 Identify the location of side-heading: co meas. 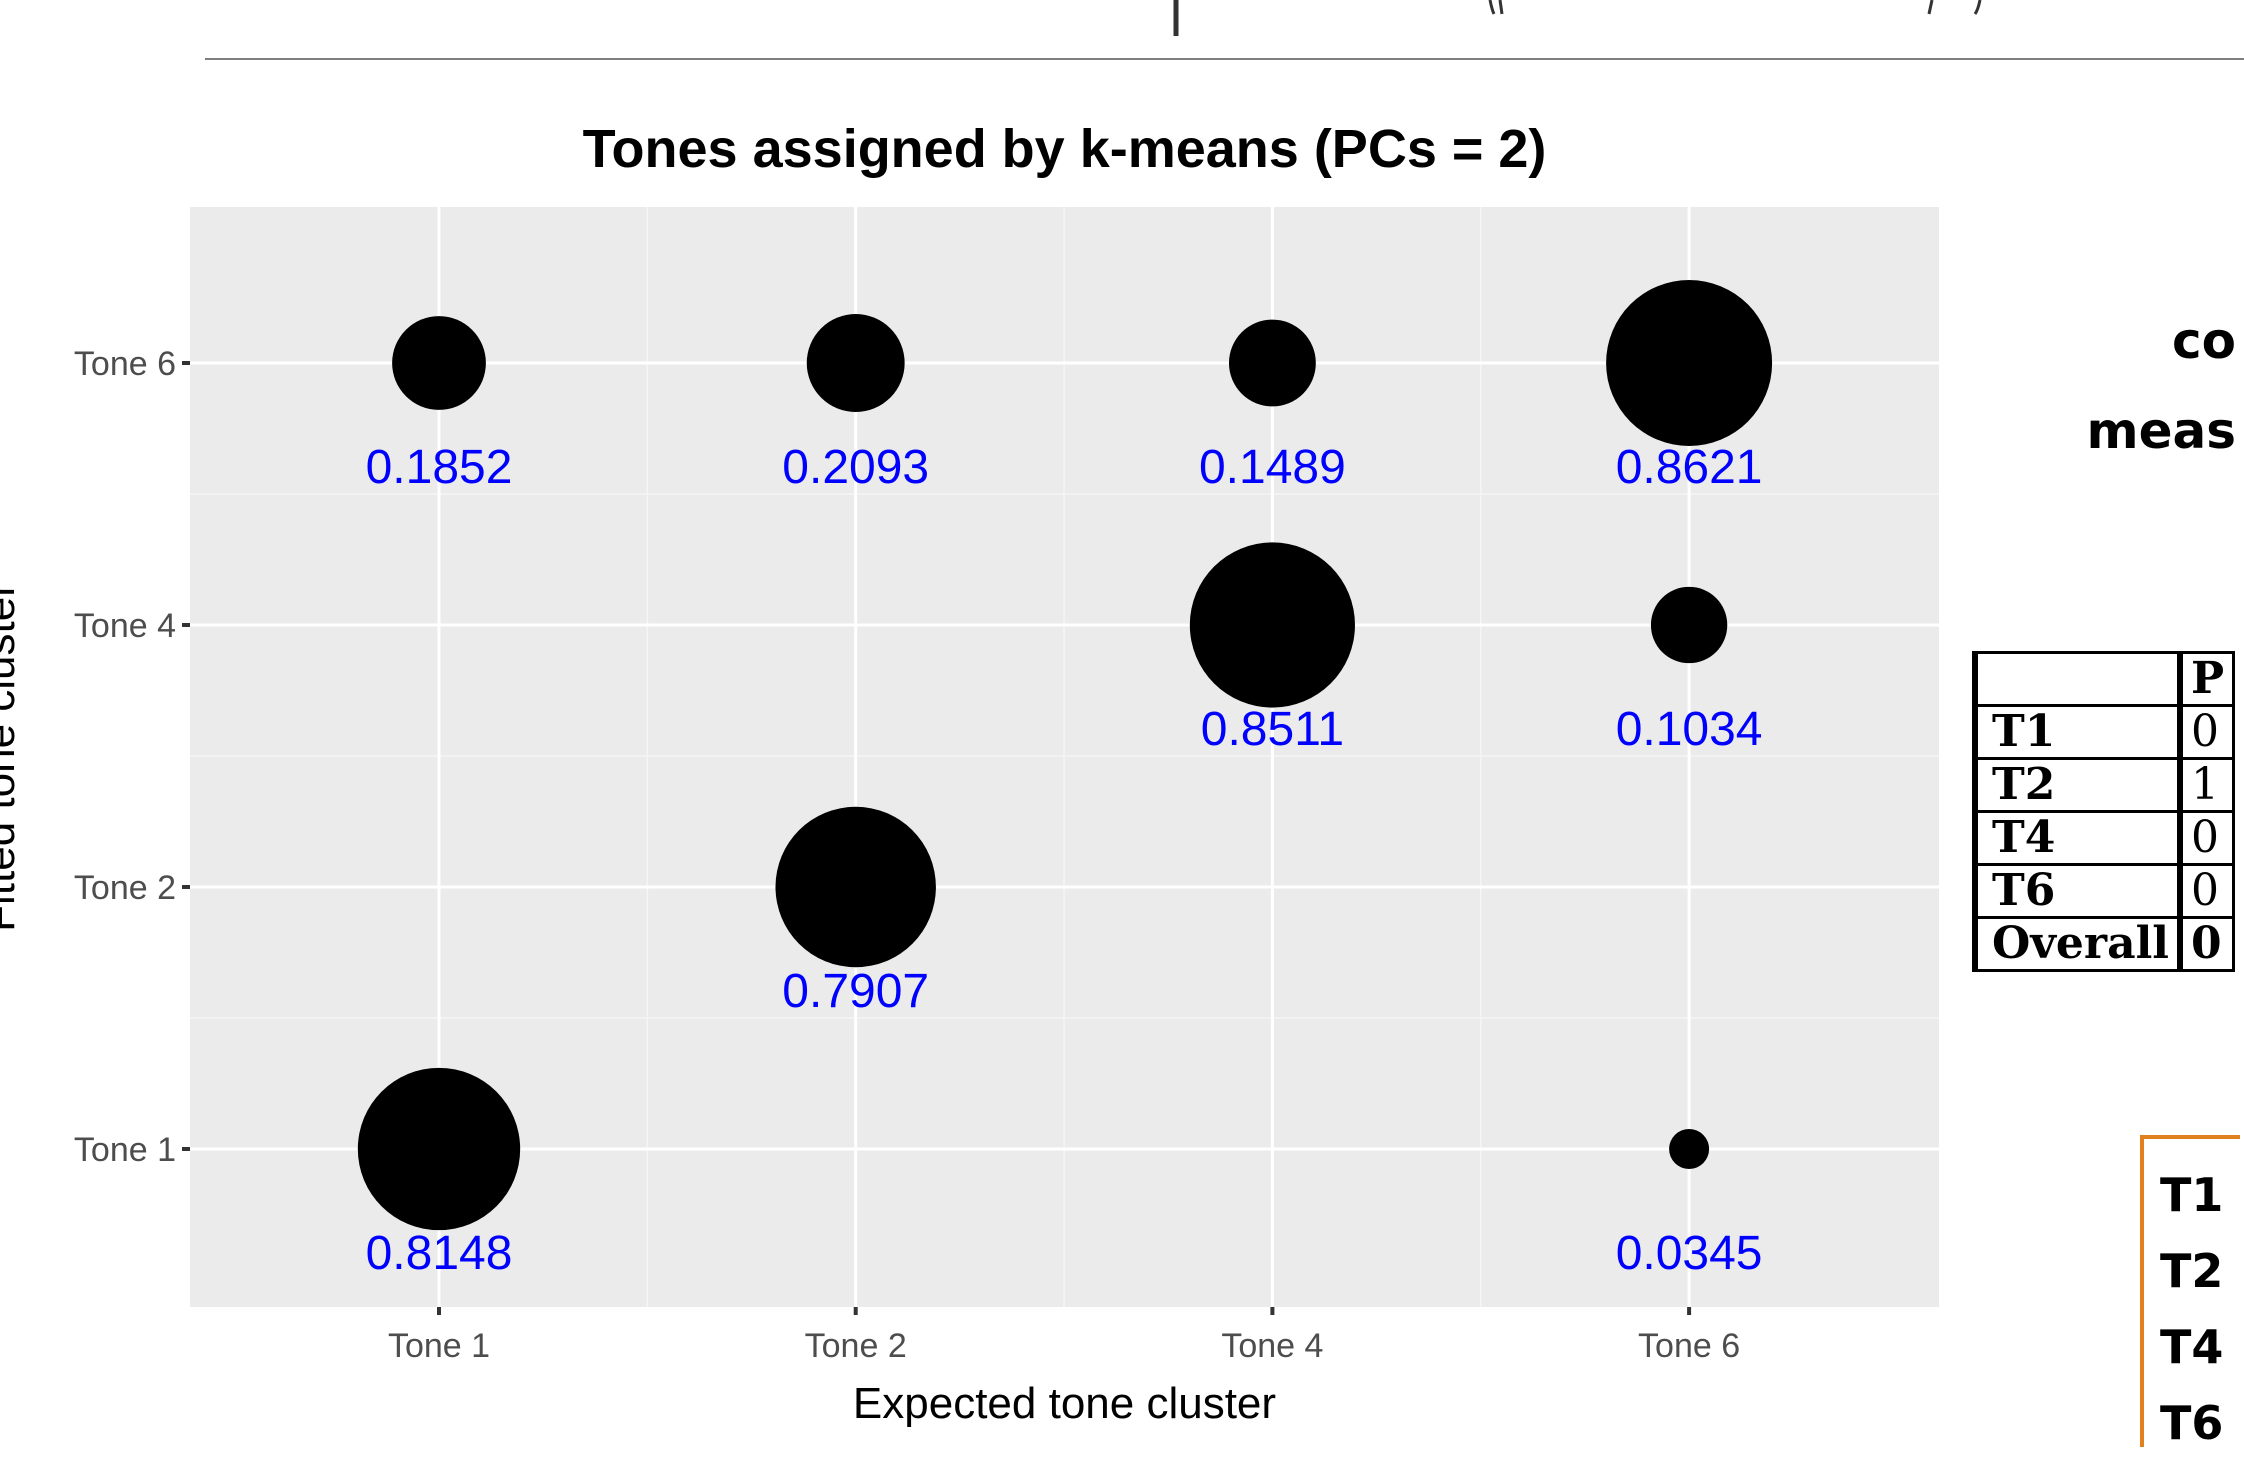
(2161, 386).